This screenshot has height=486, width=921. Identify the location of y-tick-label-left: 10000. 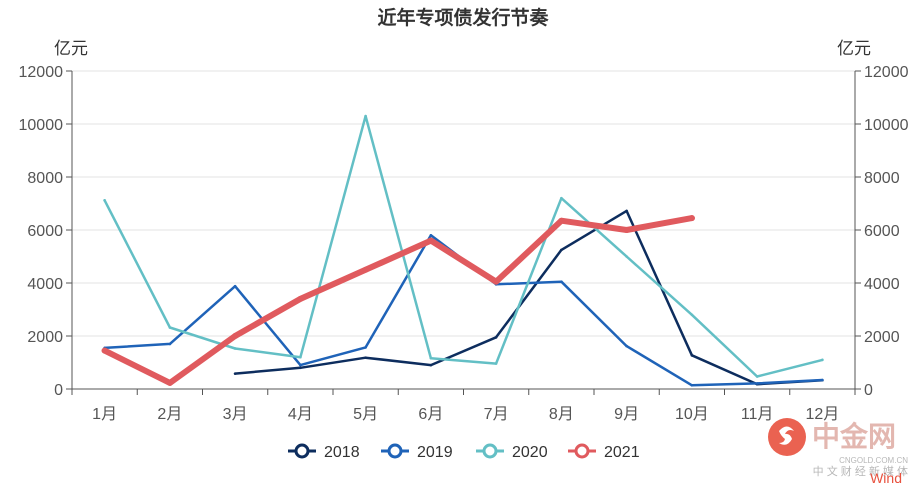
(41, 125).